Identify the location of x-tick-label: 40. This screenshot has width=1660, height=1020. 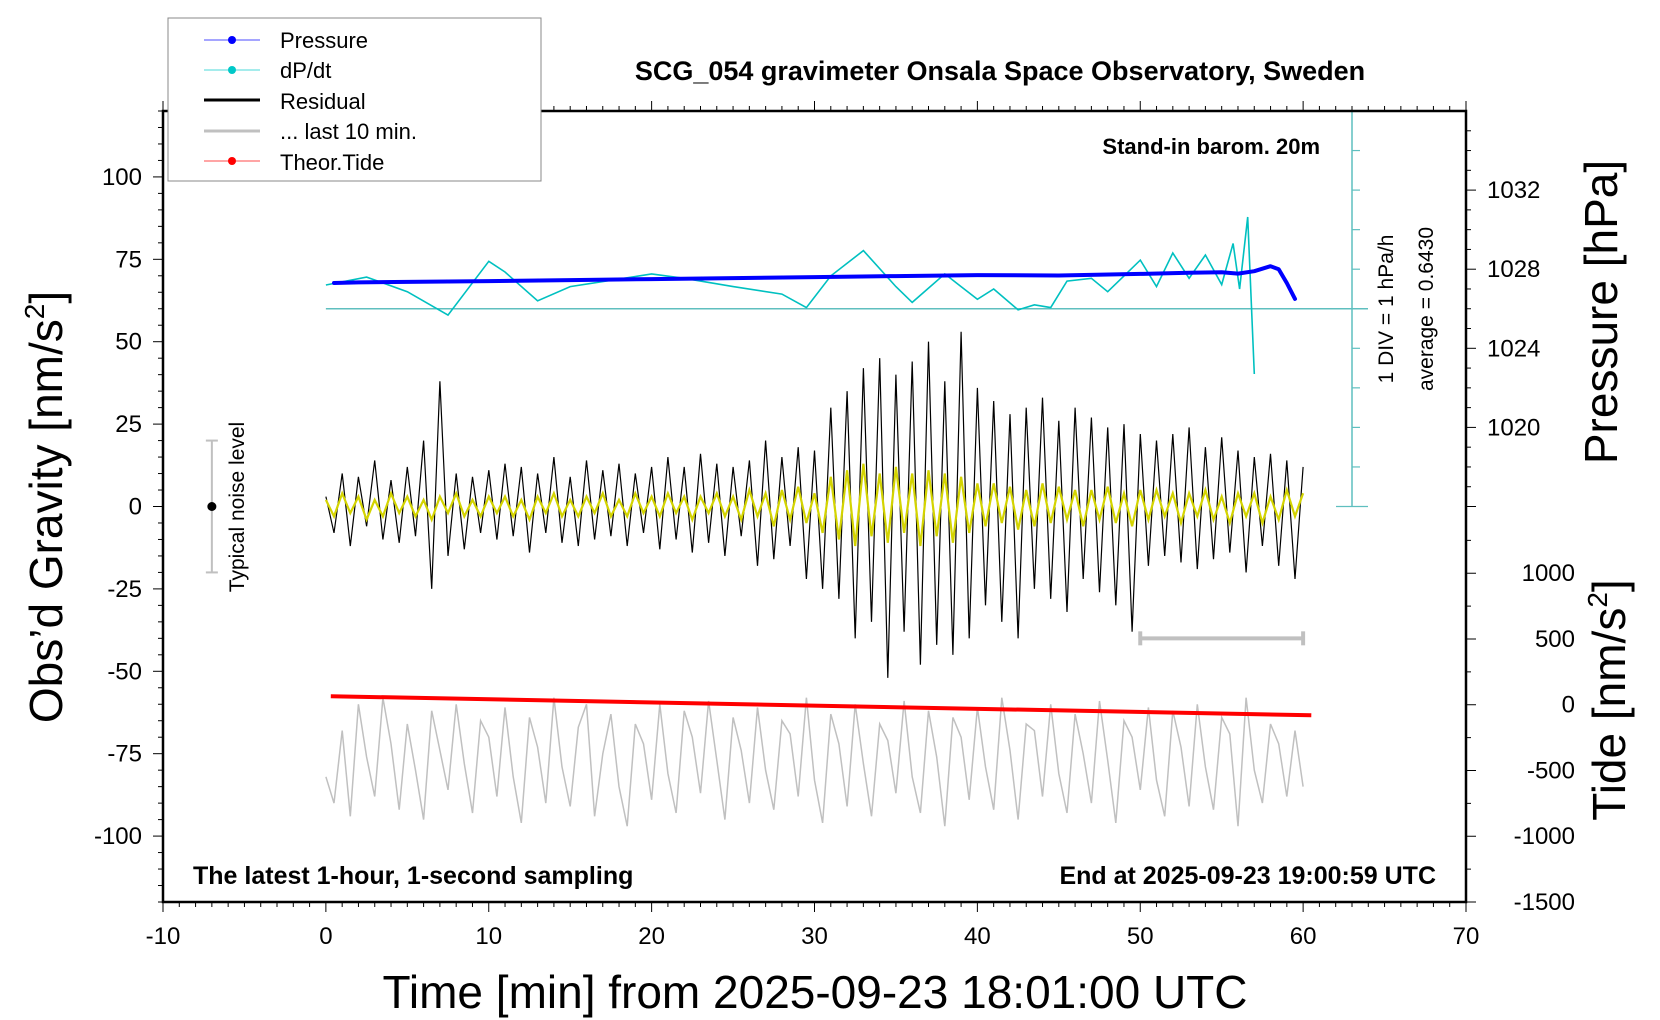
(977, 936).